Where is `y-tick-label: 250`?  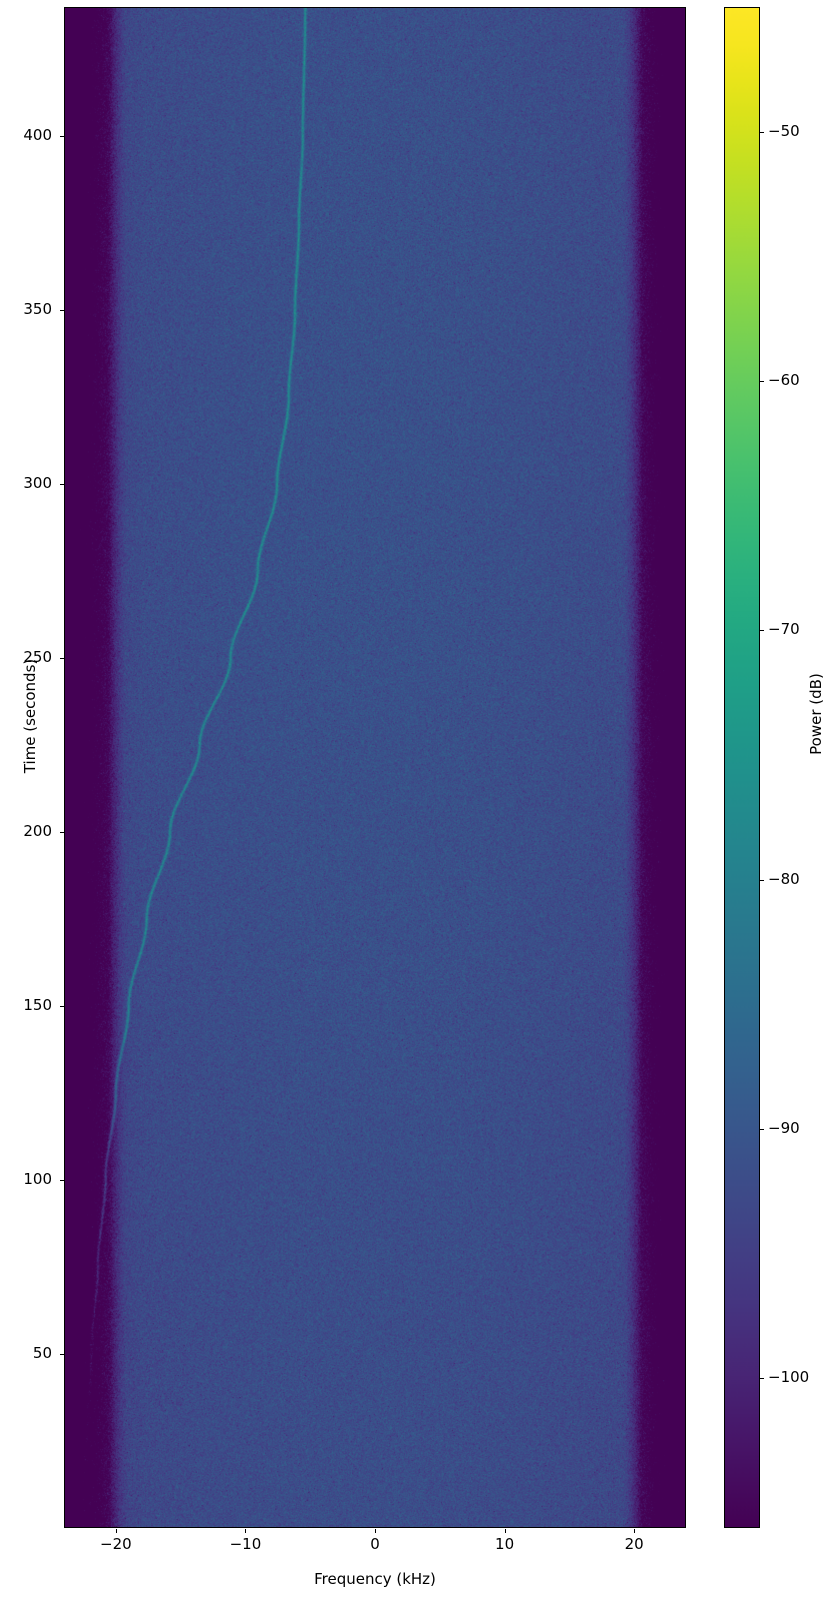
y-tick-label: 250 is located at coordinates (37, 656).